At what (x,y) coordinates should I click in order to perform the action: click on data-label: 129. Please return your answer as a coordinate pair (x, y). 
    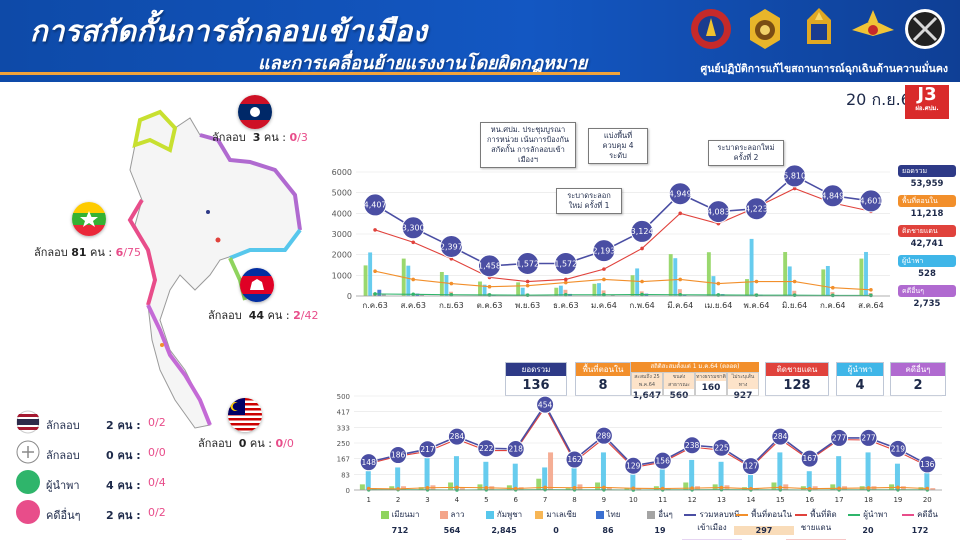
    Looking at the image, I should click on (633, 465).